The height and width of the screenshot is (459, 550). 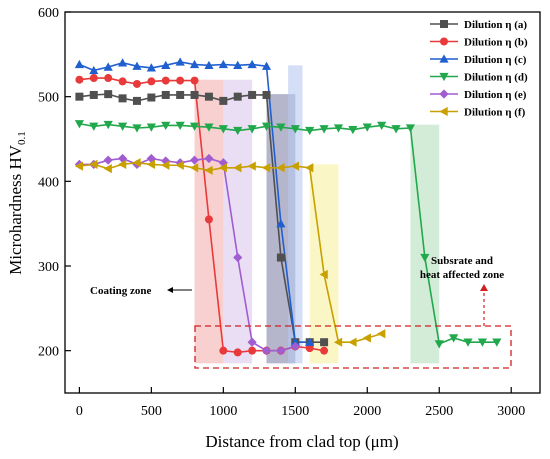 What do you see at coordinates (495, 60) in the screenshot?
I see `legend-label: Dilution η (c)` at bounding box center [495, 60].